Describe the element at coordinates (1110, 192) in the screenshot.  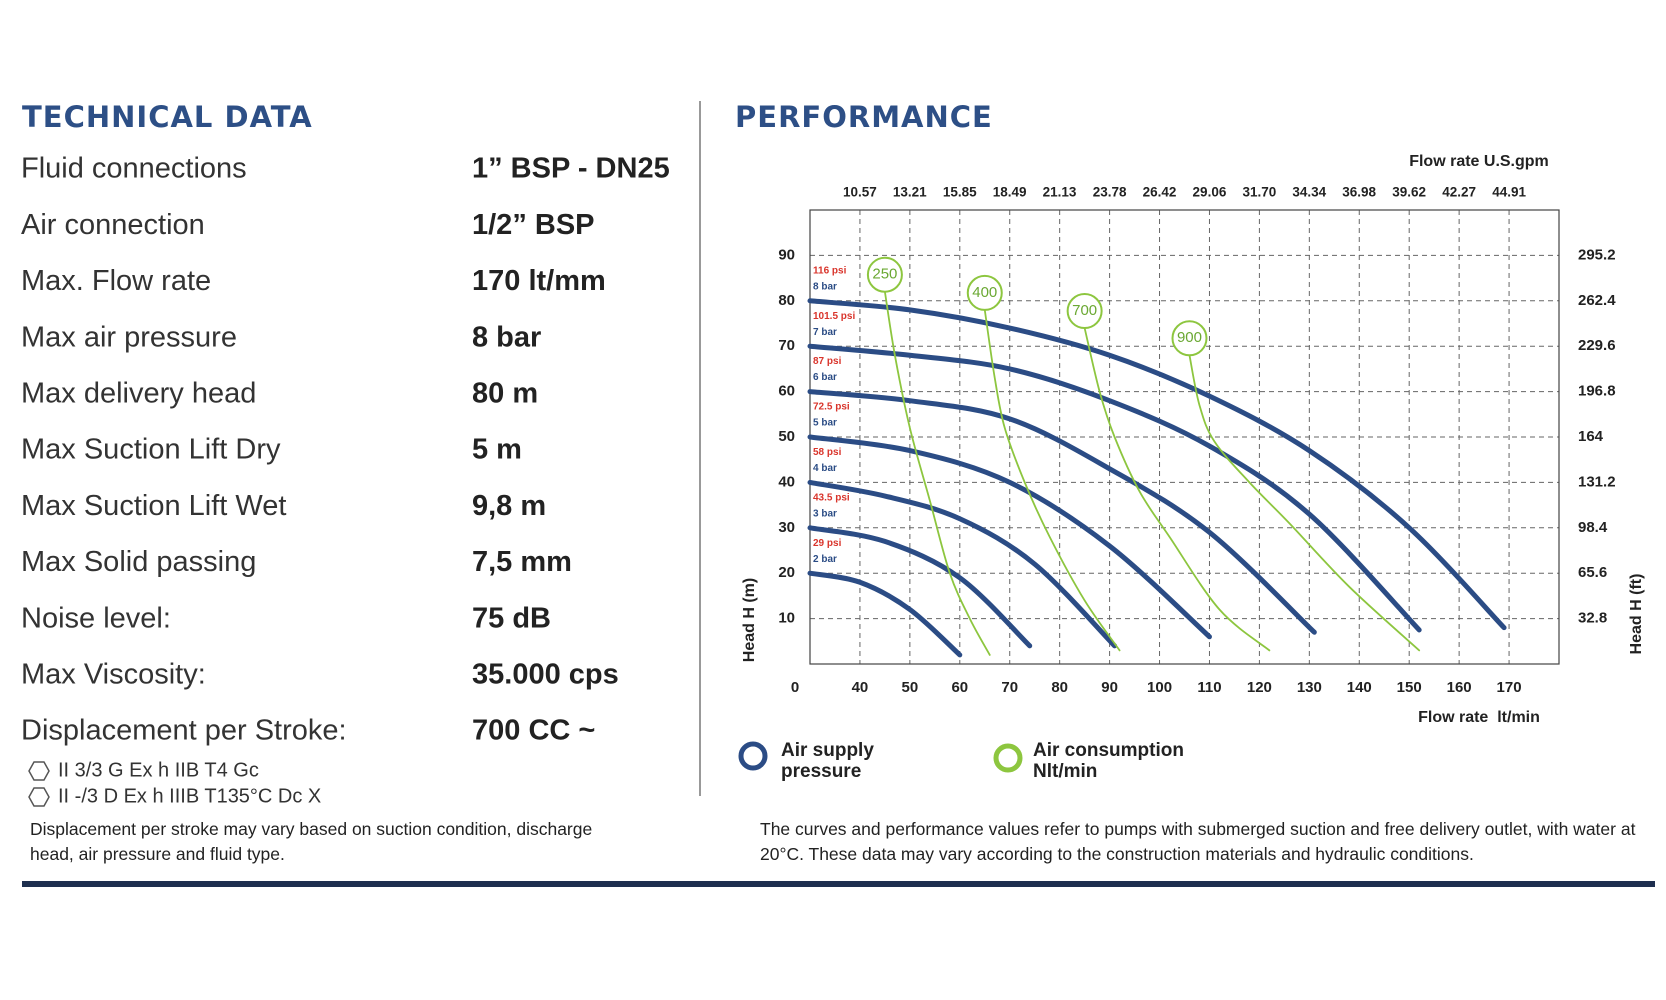
I see `x2-tick-label: 23.78` at that location.